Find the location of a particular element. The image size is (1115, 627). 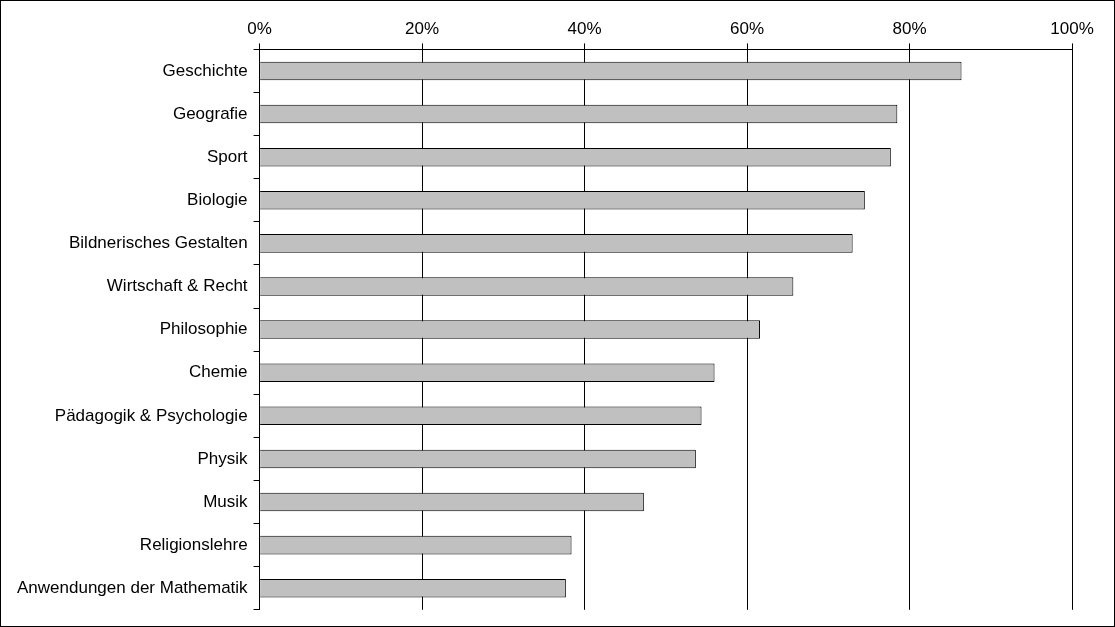

y-tick-label: Geschichte is located at coordinates (205, 70).